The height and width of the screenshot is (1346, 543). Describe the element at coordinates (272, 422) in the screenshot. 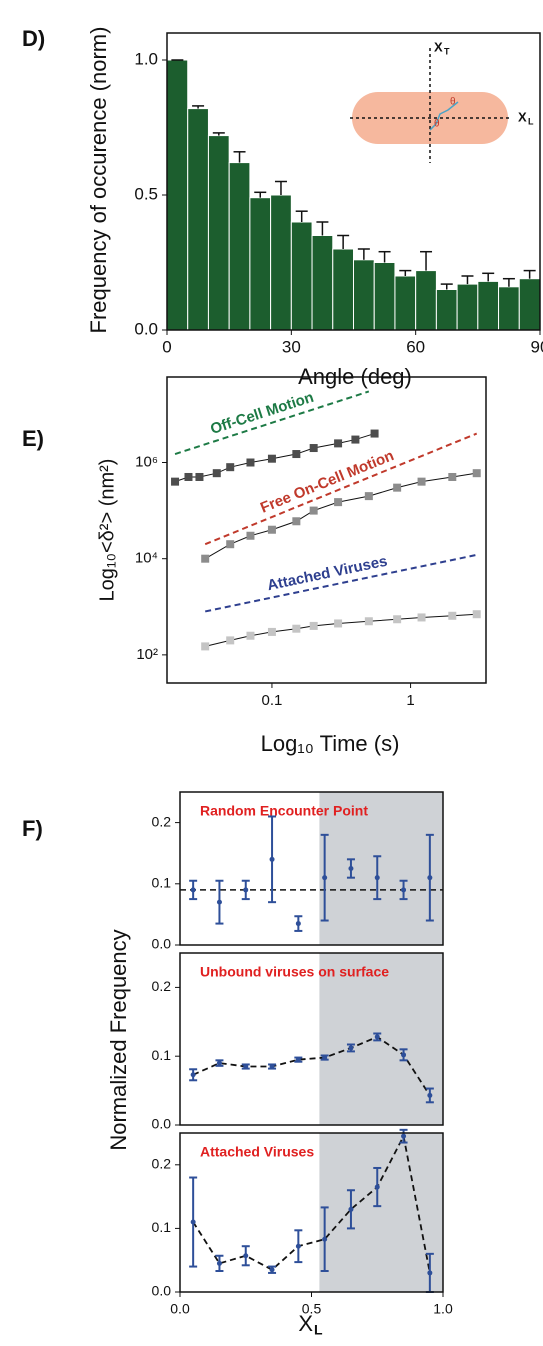

I see `guide-line` at that location.